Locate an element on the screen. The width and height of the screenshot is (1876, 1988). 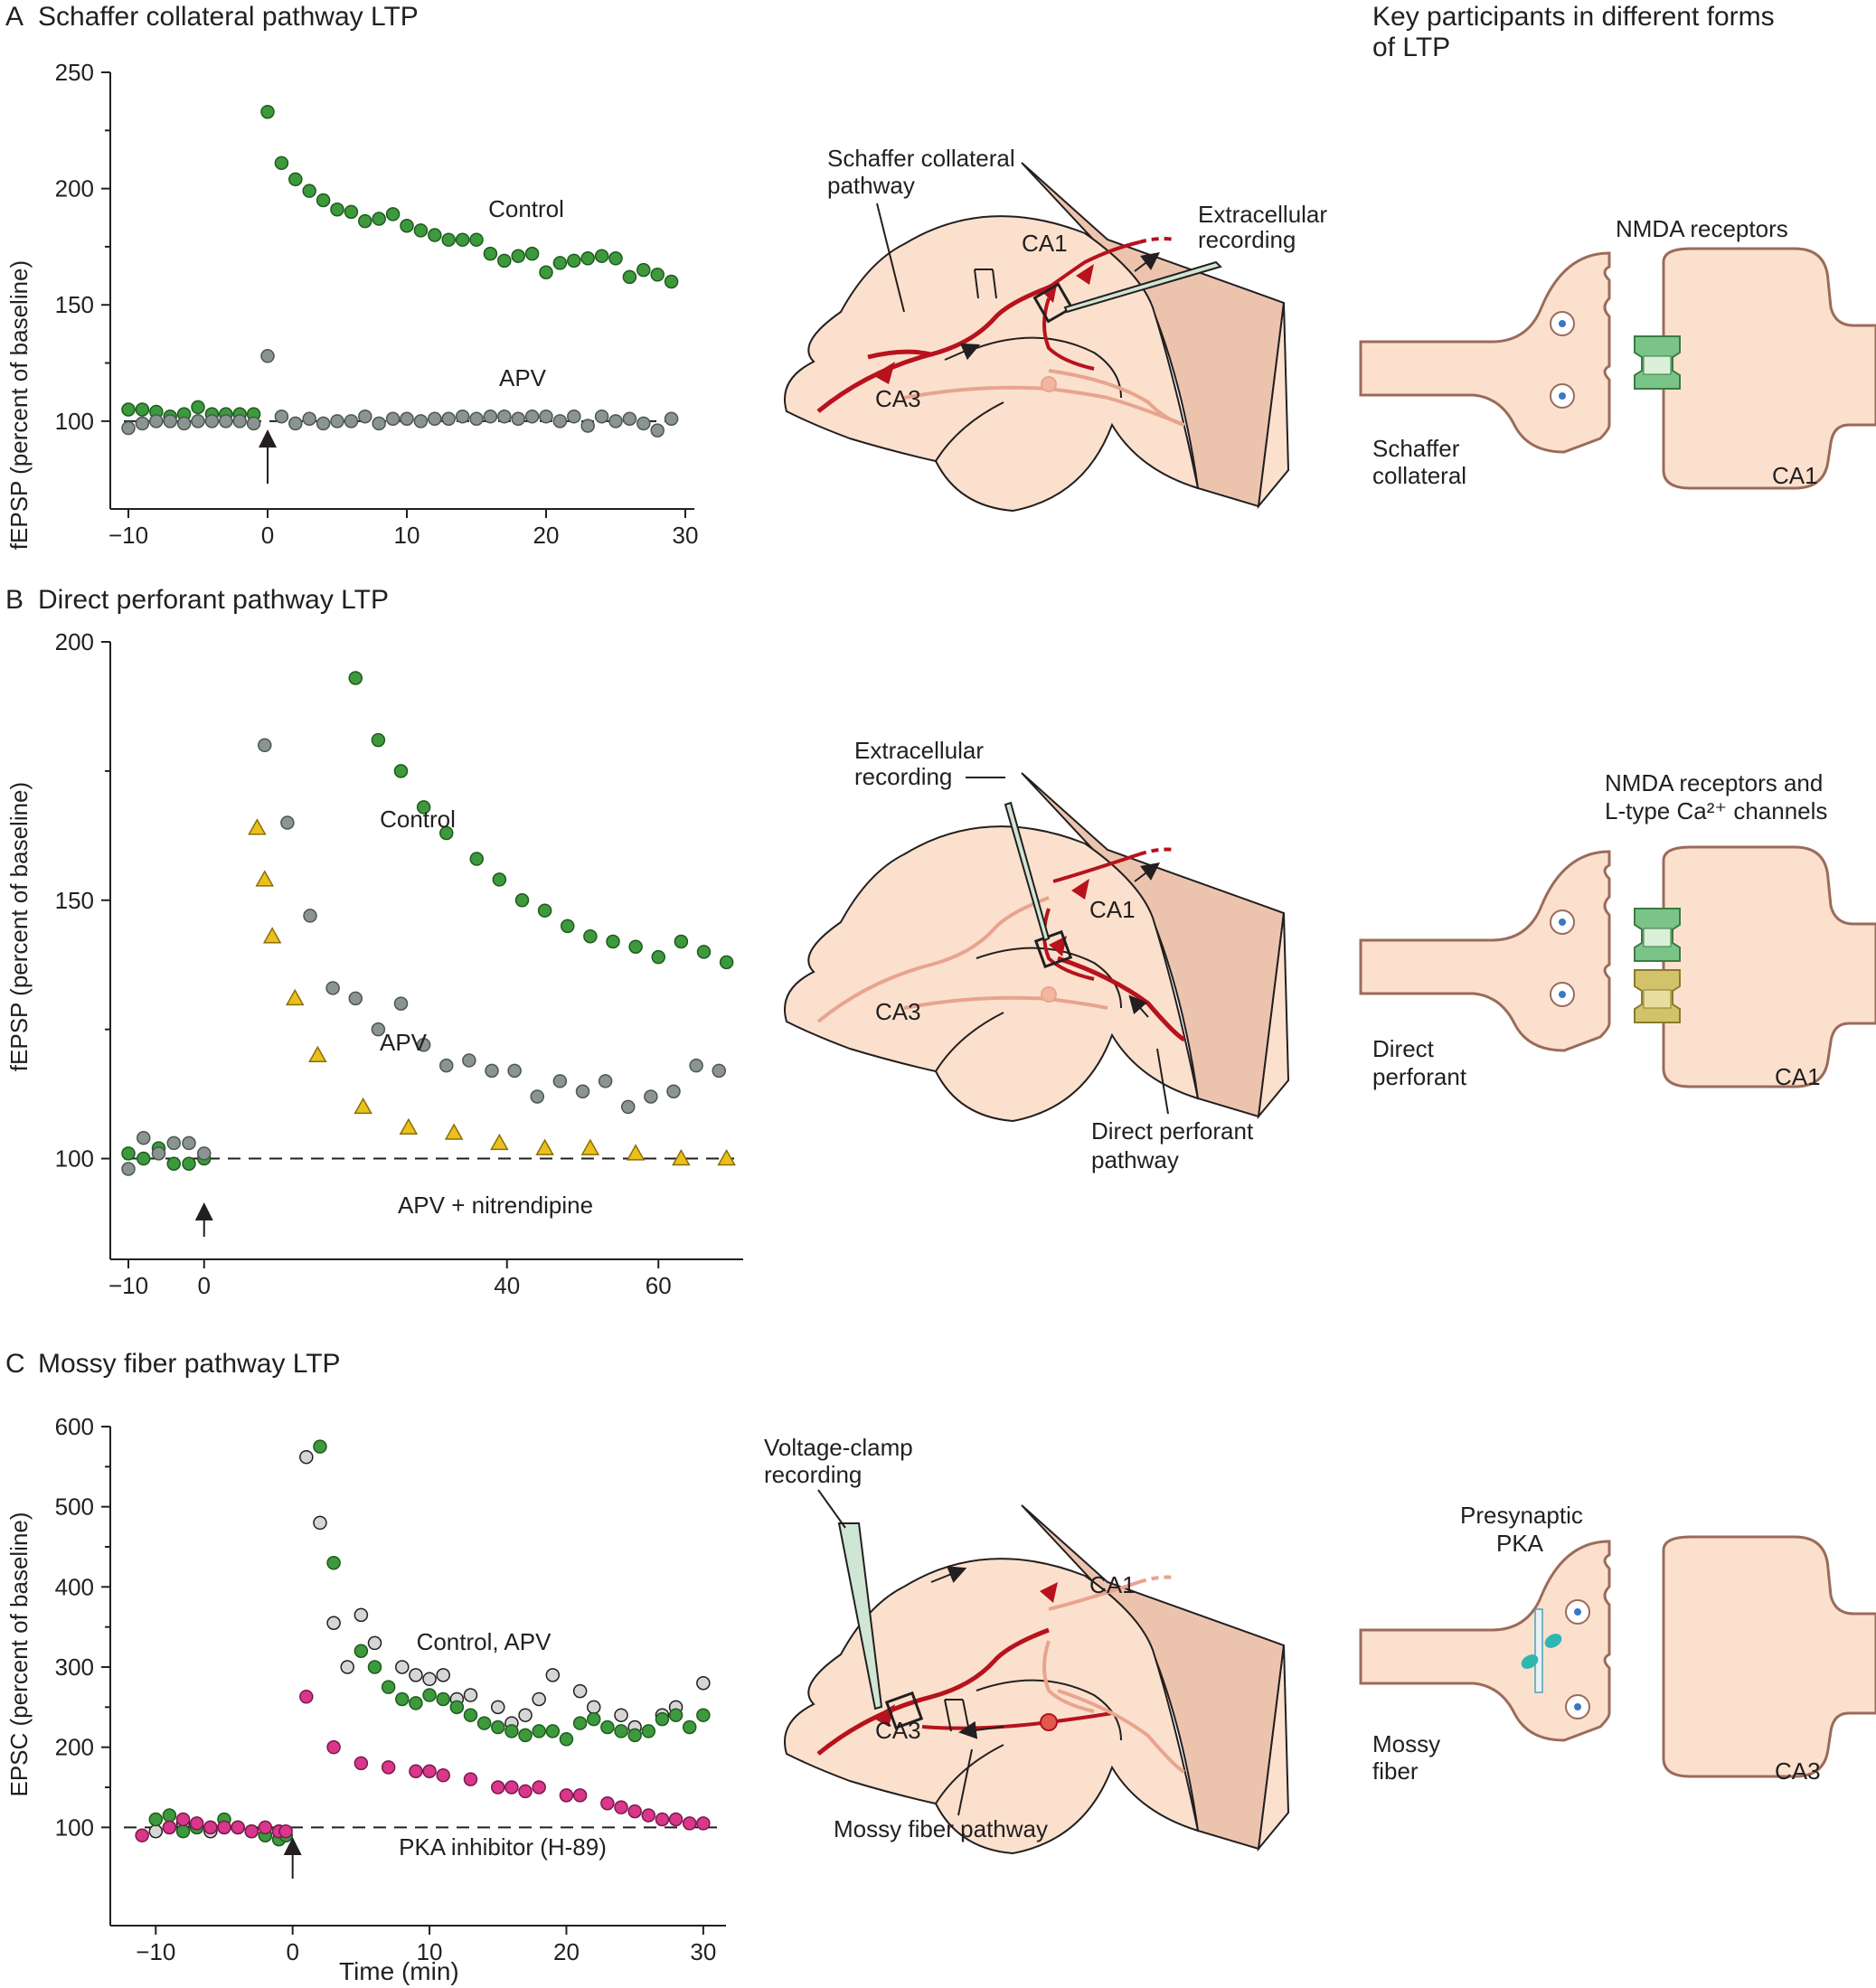
synapse-a-pre-label-1: Schaffer is located at coordinates (1416, 448).